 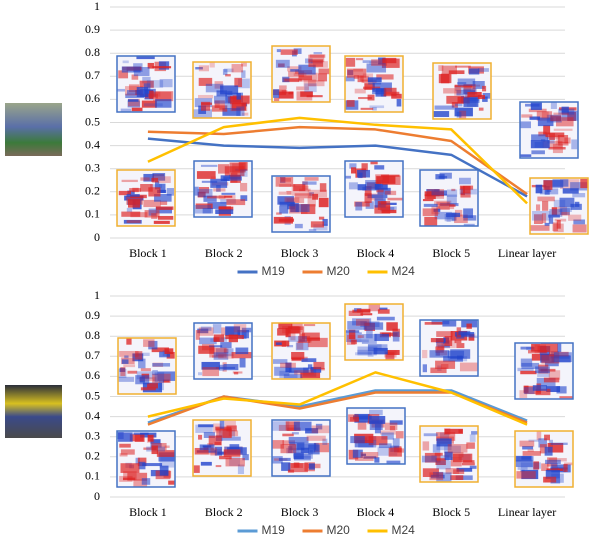 What do you see at coordinates (92, 315) in the screenshot?
I see `y-tick-label: 0.9` at bounding box center [92, 315].